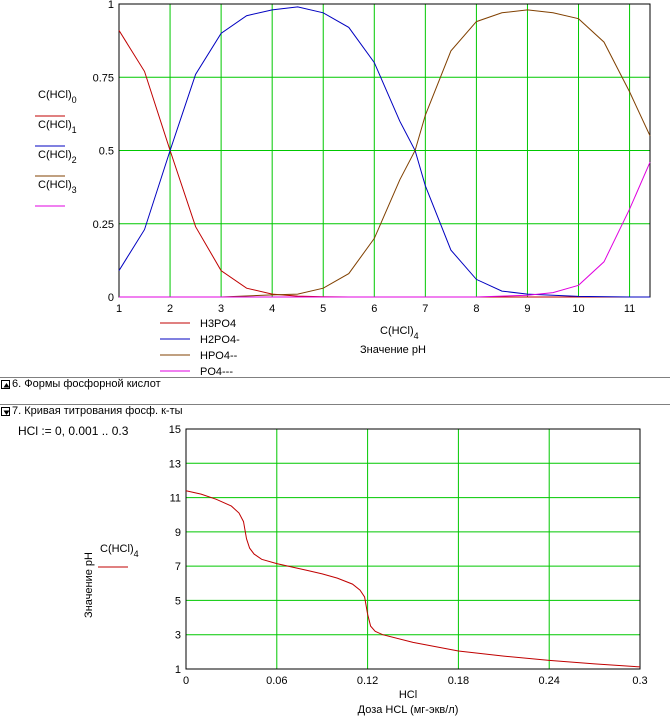 The width and height of the screenshot is (670, 724). What do you see at coordinates (5, 411) in the screenshot?
I see `expand-arrow-down-icon` at bounding box center [5, 411].